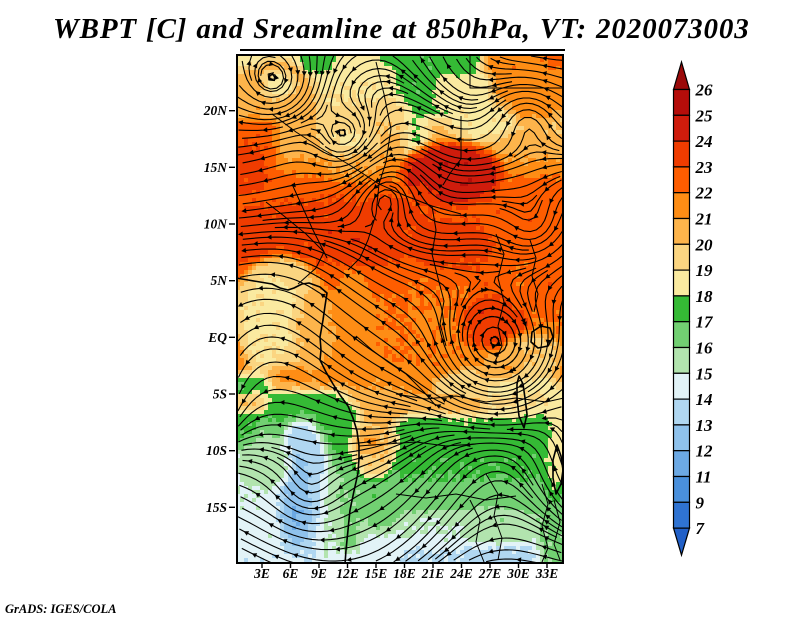  What do you see at coordinates (461, 573) in the screenshot?
I see `svg-text: 24E` at bounding box center [461, 573].